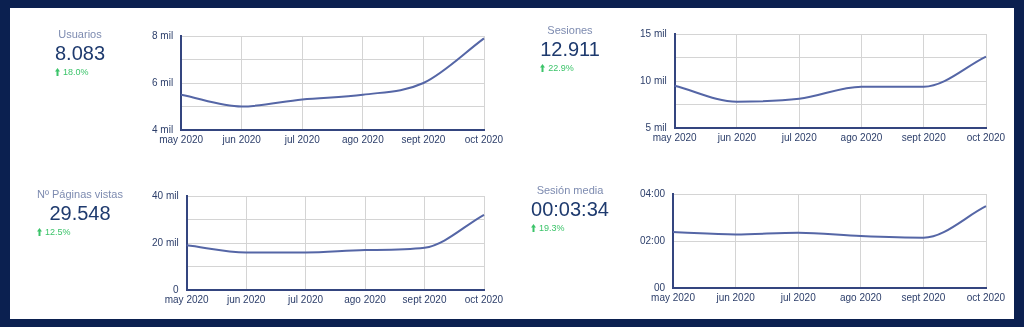  What do you see at coordinates (80, 213) in the screenshot?
I see `text: 29.548` at bounding box center [80, 213].